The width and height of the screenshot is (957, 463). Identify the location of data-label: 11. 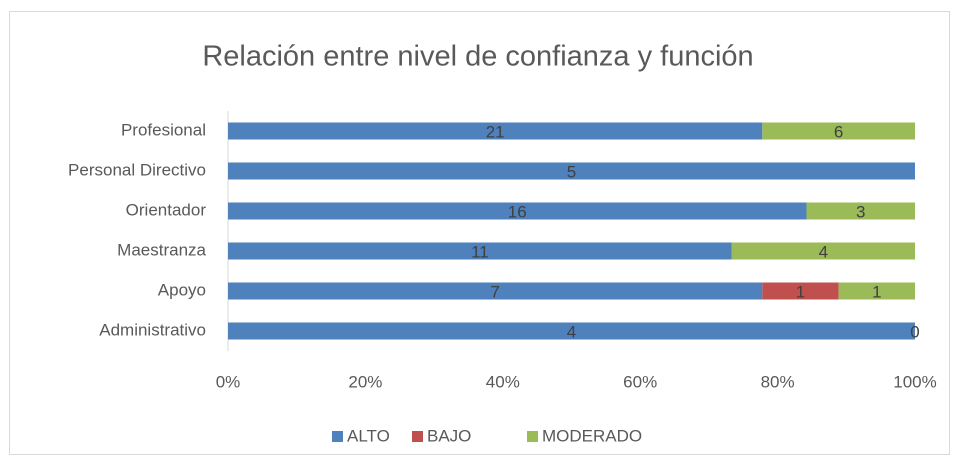
(480, 251).